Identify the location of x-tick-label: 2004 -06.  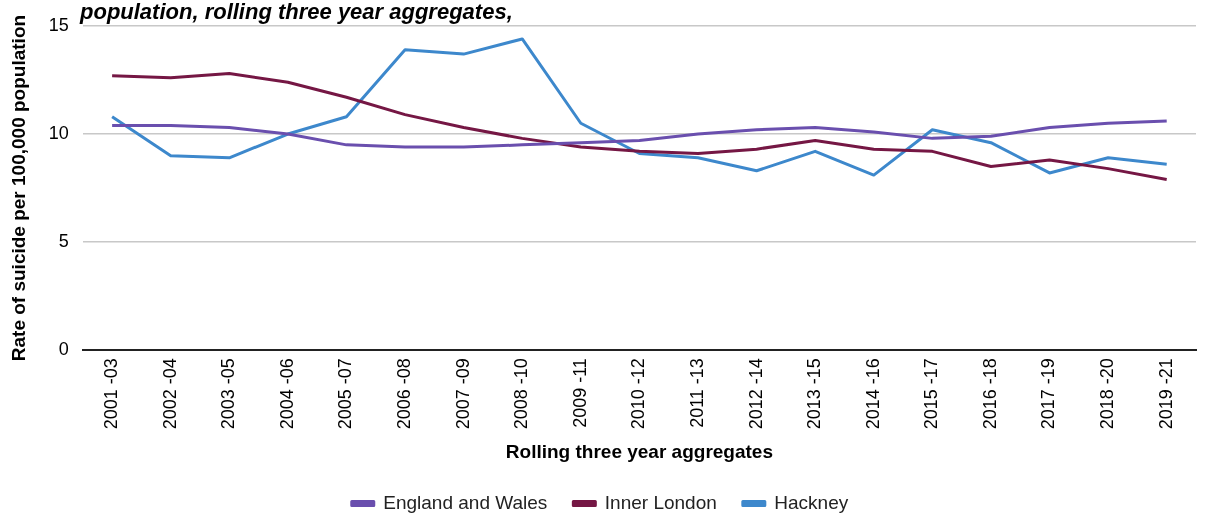
(286, 394).